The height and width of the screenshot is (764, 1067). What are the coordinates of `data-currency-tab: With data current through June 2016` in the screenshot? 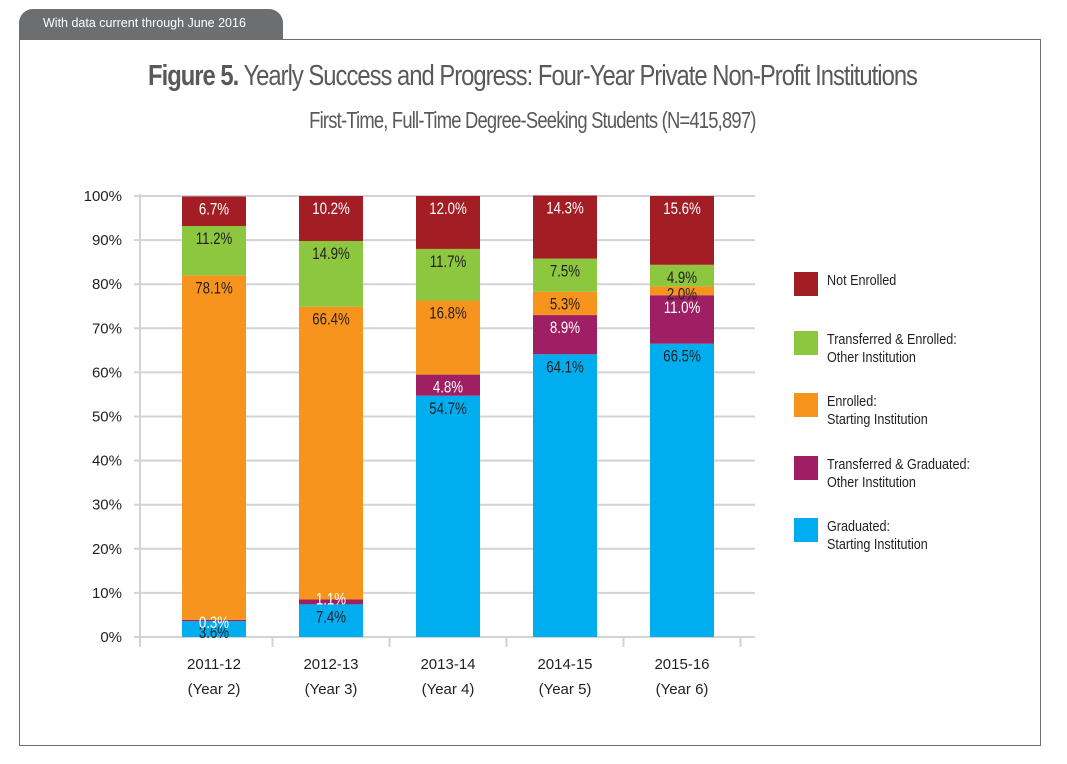 It's located at (151, 24).